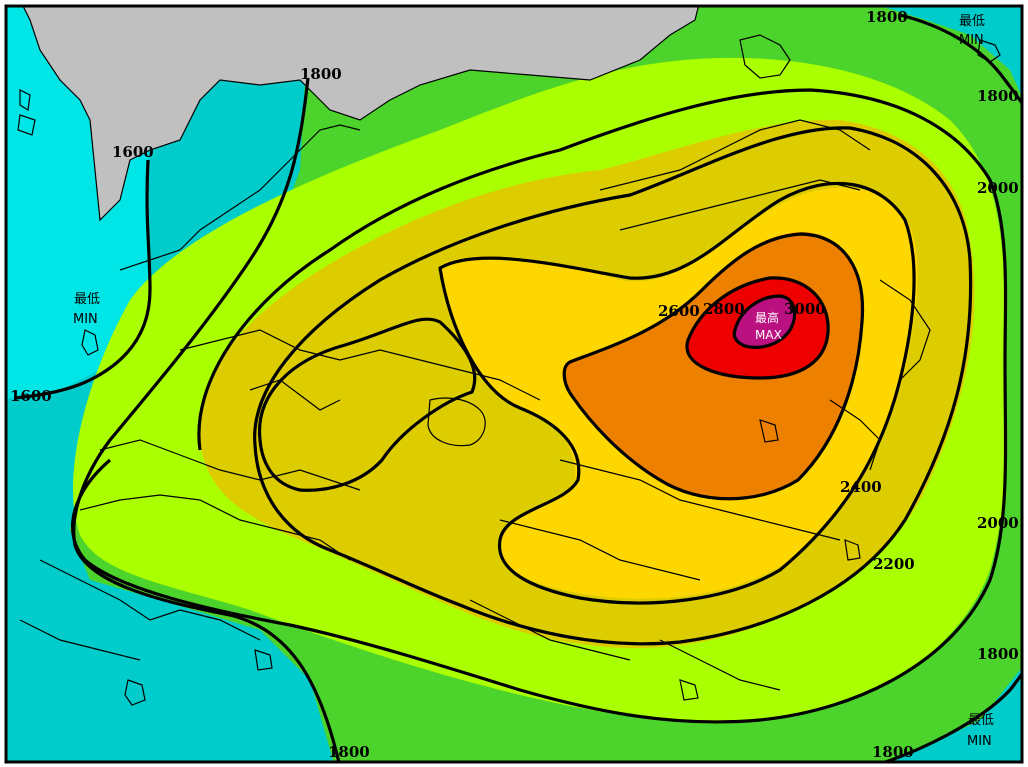  Describe the element at coordinates (31, 396) in the screenshot. I see `contour-label-1600-left: 1600` at that location.